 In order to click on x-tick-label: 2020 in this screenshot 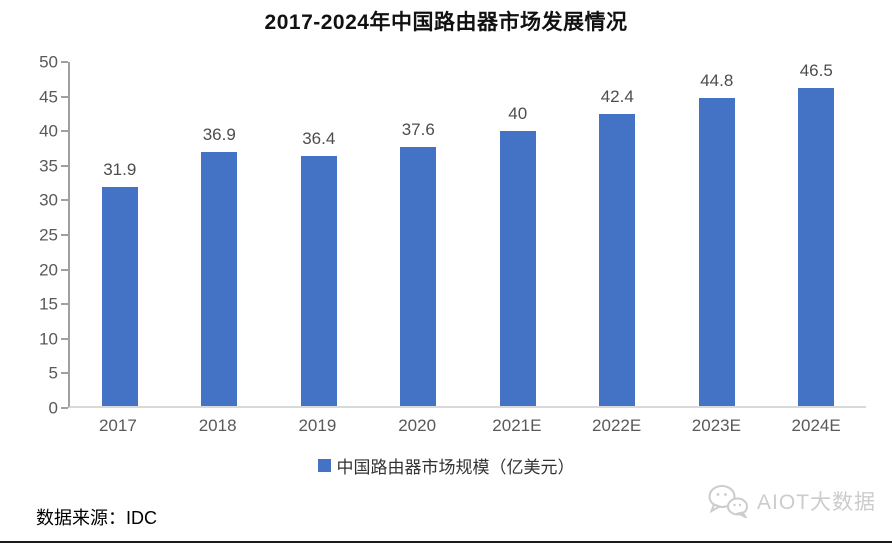, I will do `click(417, 425)`.